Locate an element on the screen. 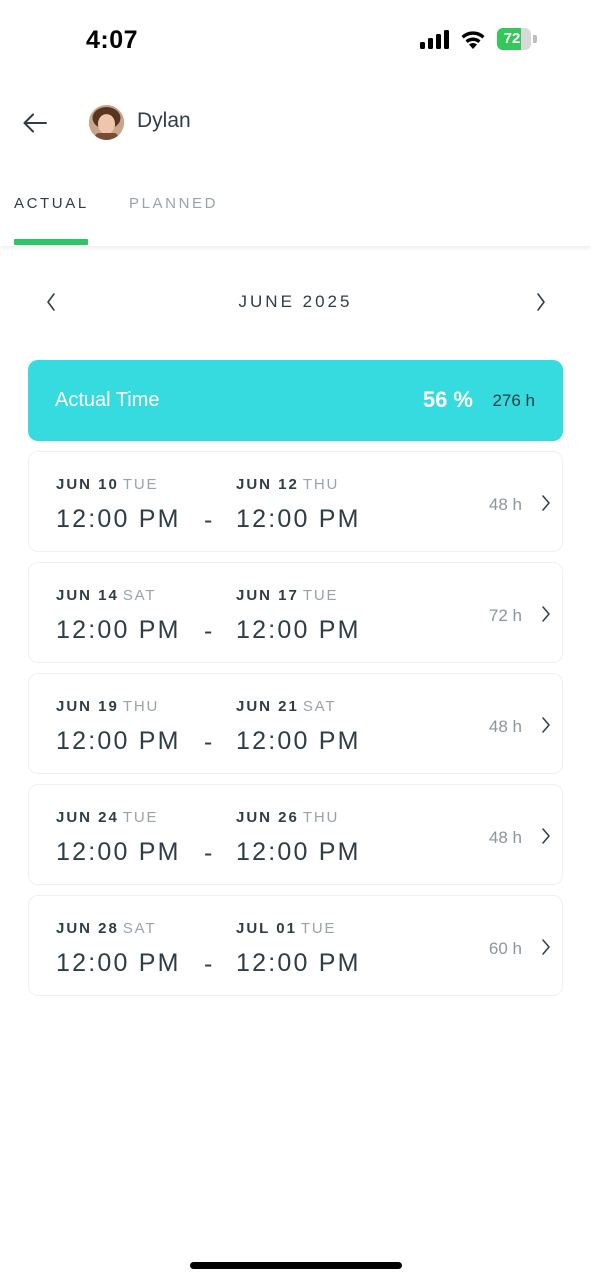 The image size is (591, 1280). end-date-value: JUL 01 is located at coordinates (266, 928).